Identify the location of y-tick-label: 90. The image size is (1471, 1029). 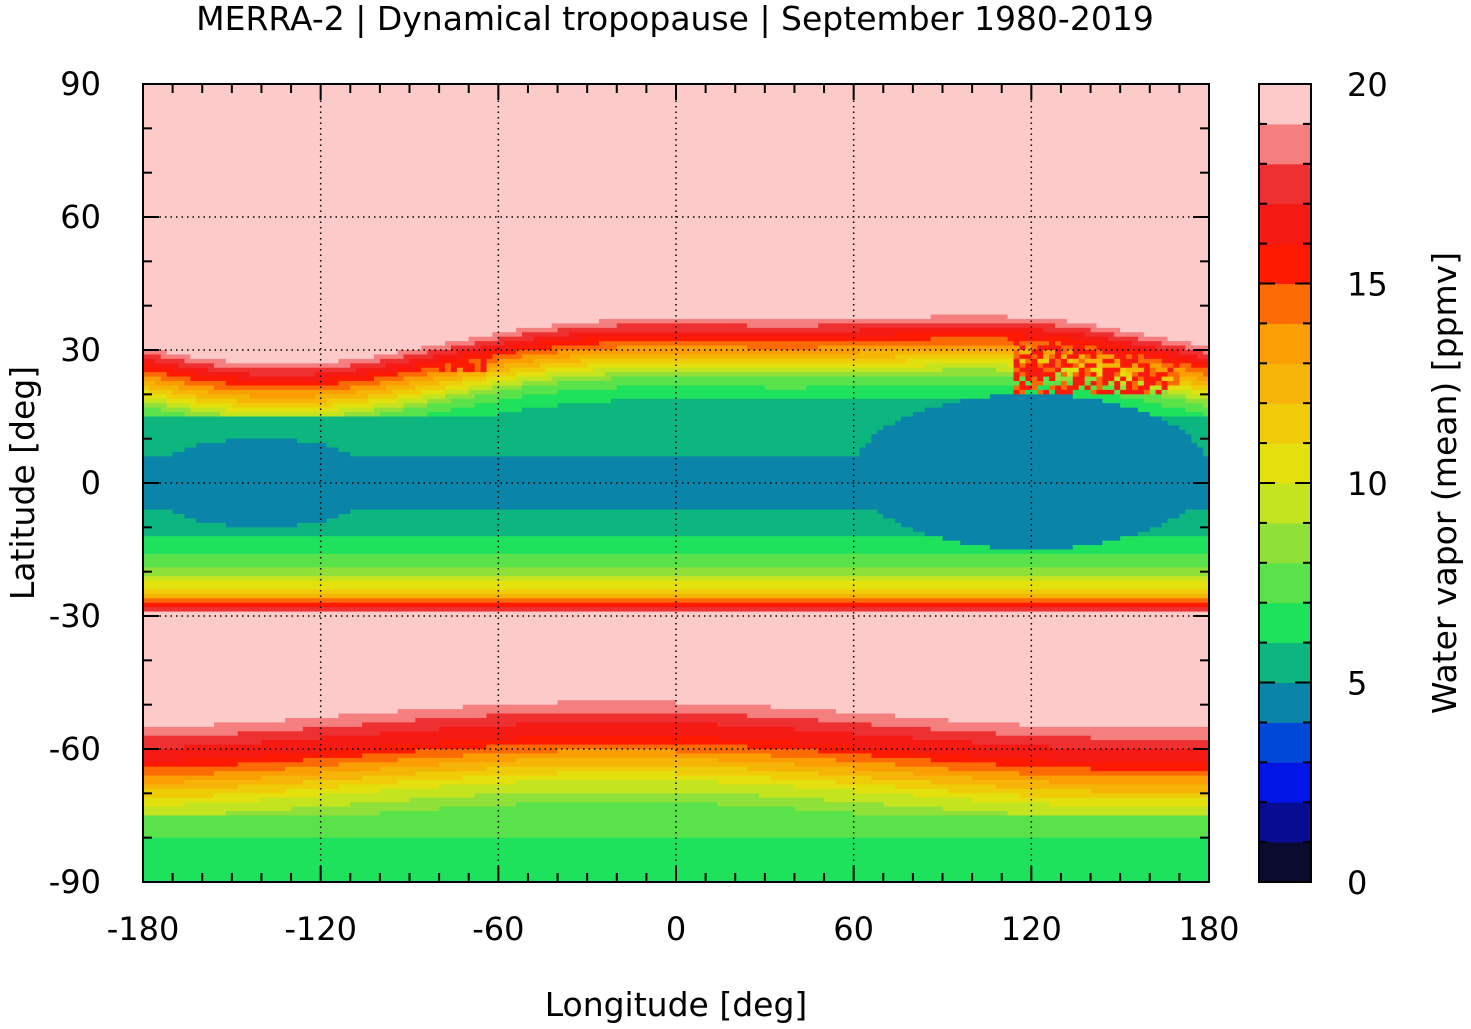
(80, 84).